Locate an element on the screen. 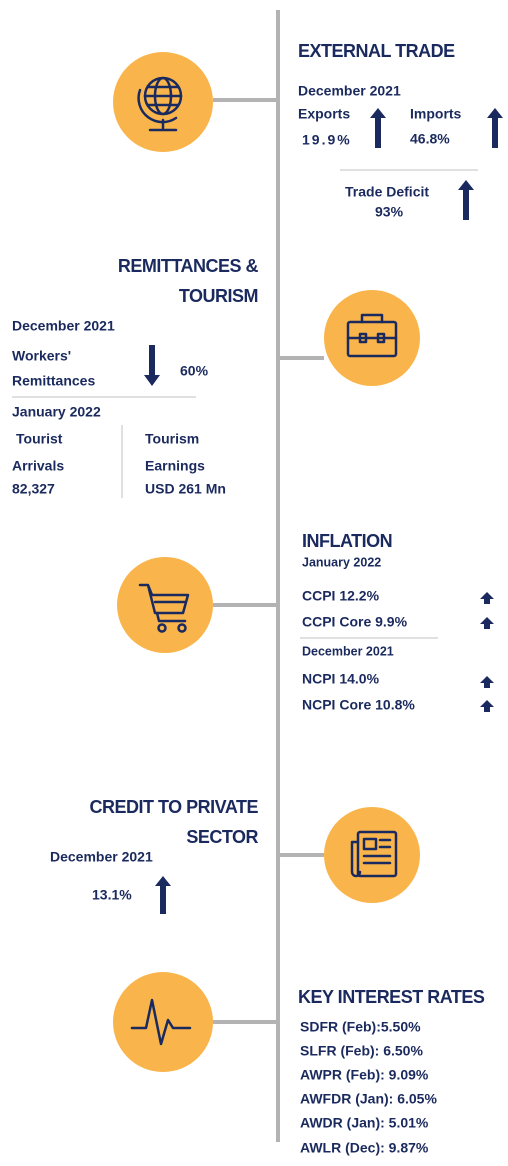  section-title: INFLATION is located at coordinates (347, 541).